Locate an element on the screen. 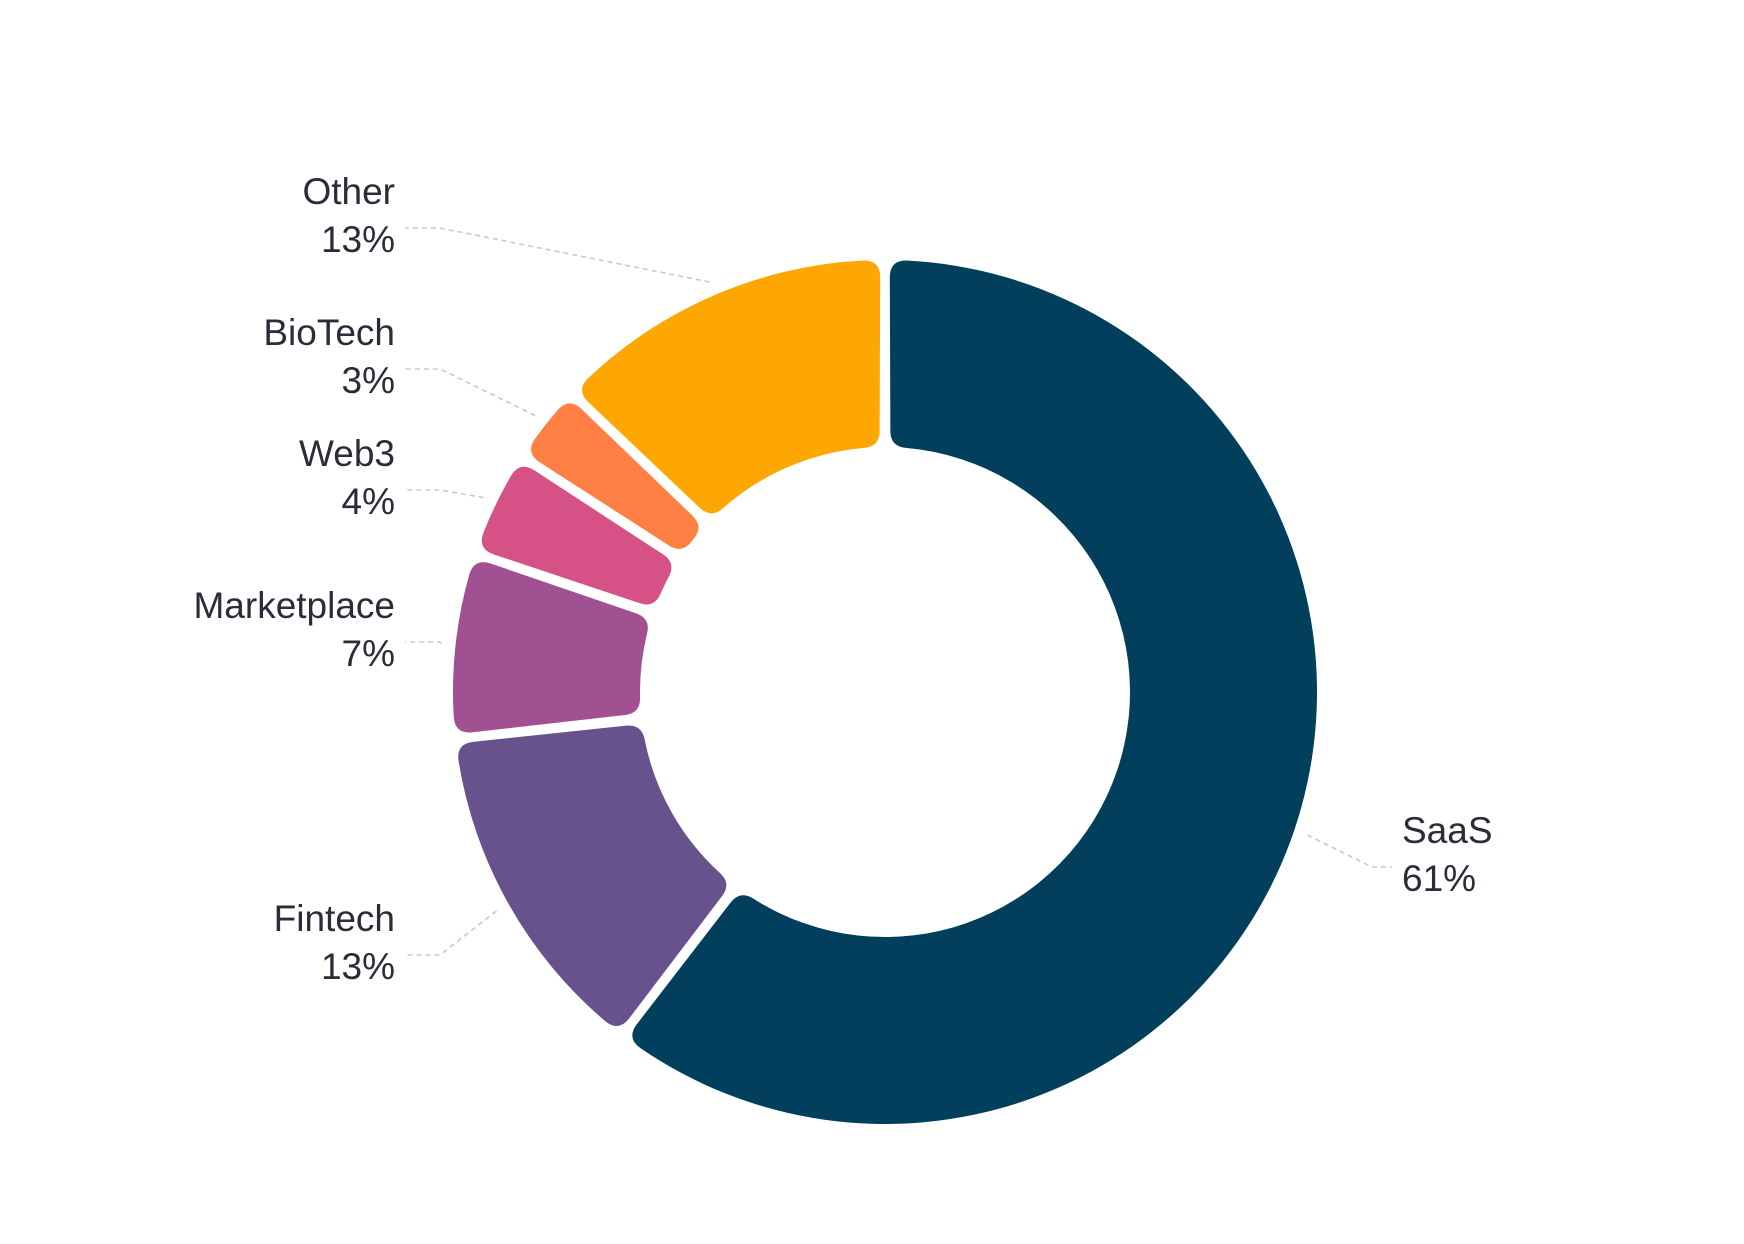 The image size is (1744, 1244). label-biotech: BioTech 3% is located at coordinates (329, 356).